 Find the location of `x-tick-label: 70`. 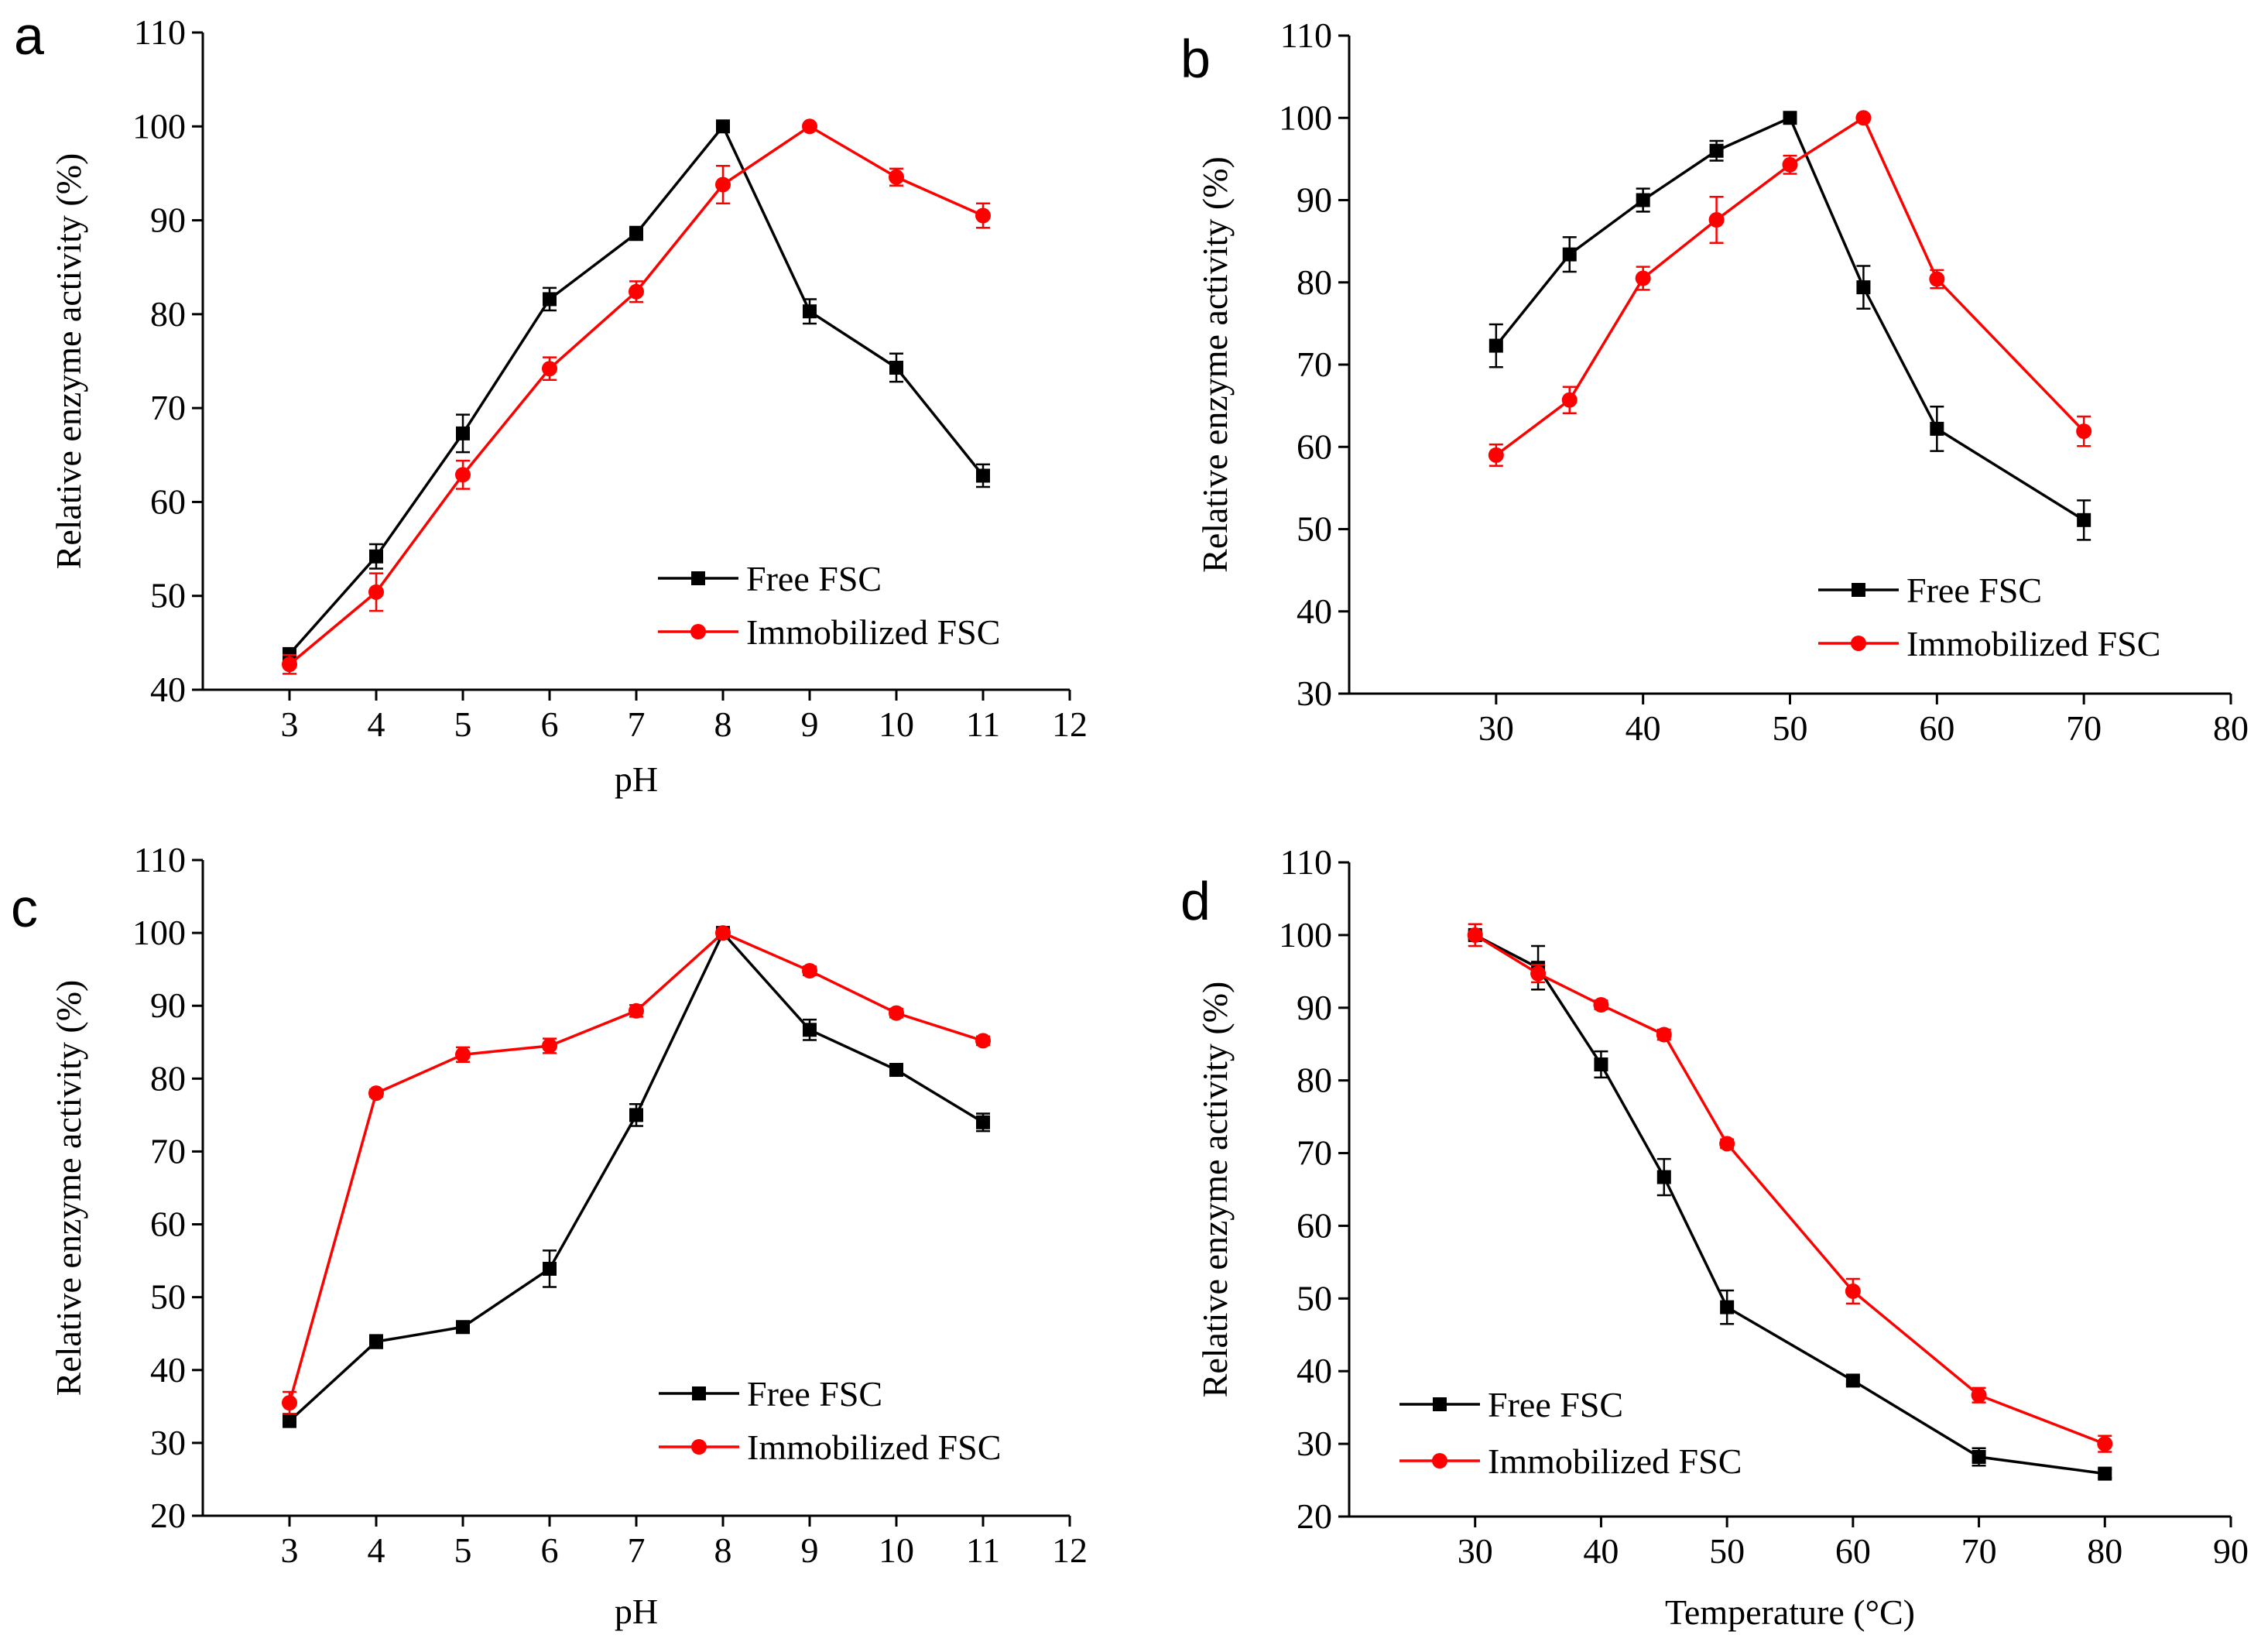

x-tick-label: 70 is located at coordinates (1979, 1551).